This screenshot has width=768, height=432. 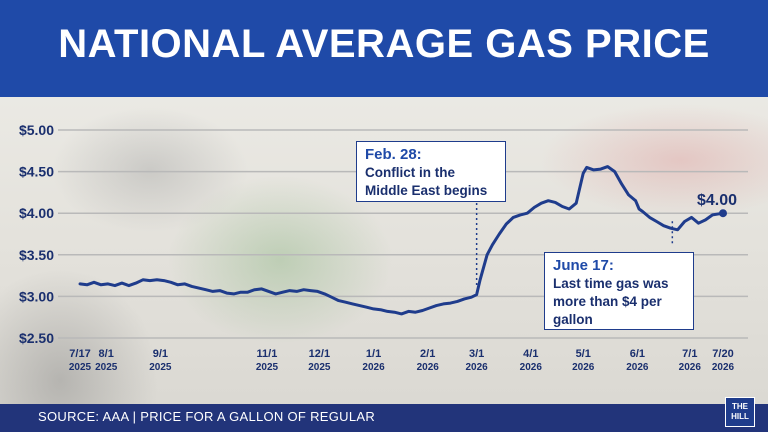 What do you see at coordinates (689, 354) in the screenshot?
I see `x-tick-label: 7/1` at bounding box center [689, 354].